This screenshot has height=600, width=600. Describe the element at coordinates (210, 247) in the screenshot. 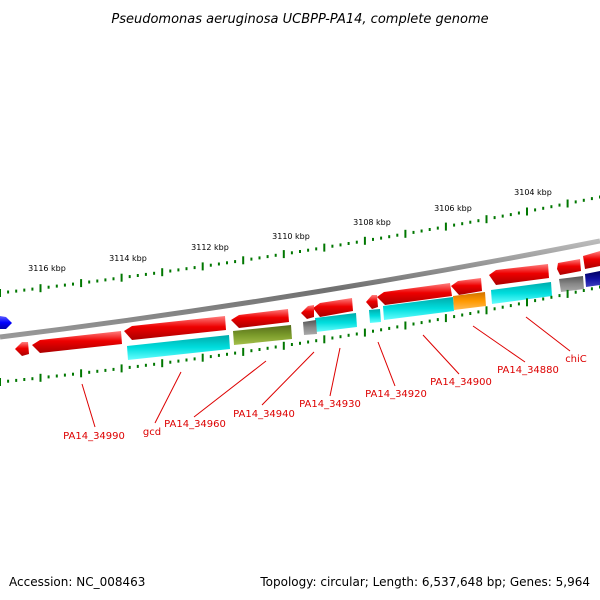

I see `scale-label: 3112 kbp` at that location.